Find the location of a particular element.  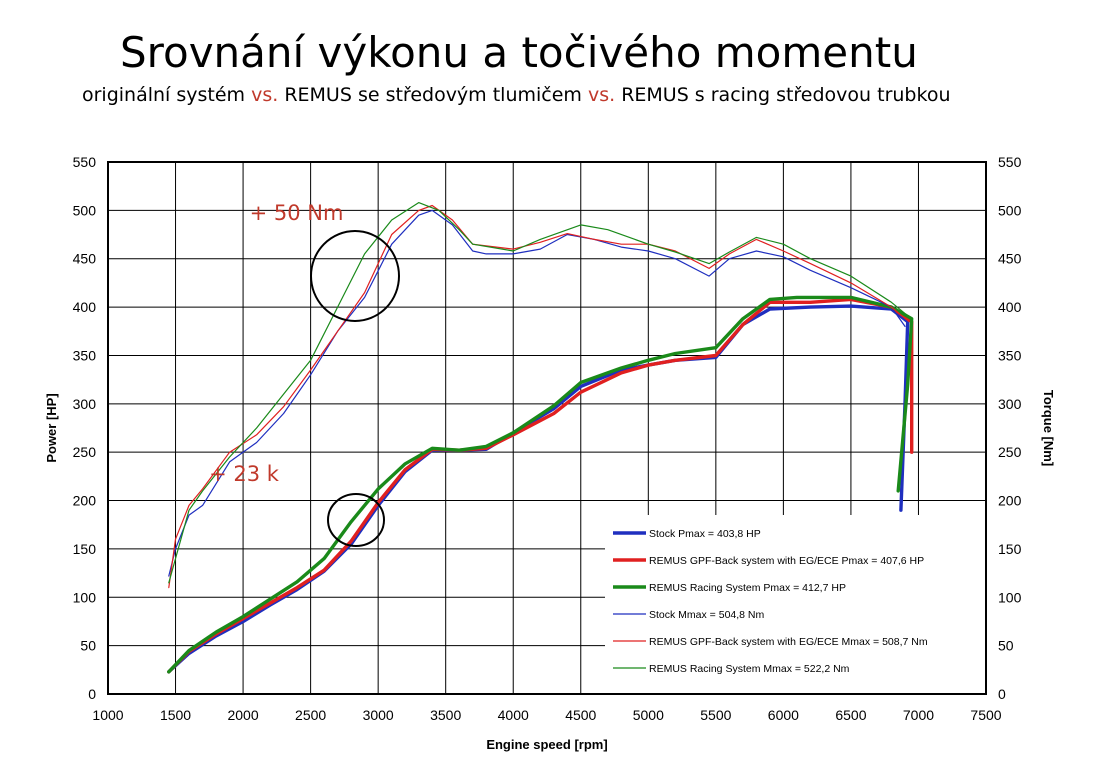

subtitle-vs-2: vs. is located at coordinates (601, 95).